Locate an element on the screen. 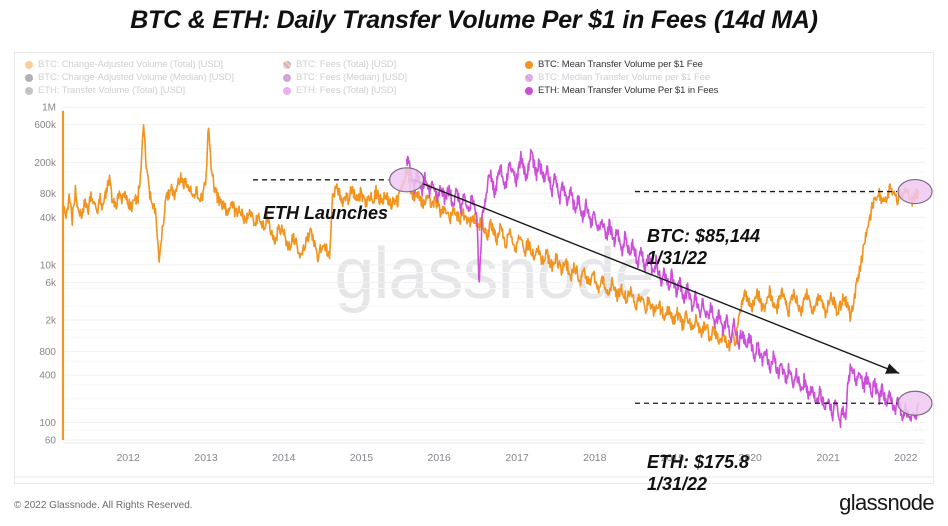 This screenshot has height=526, width=948. legend-item-eth-transfer-volume-total: ETH: Transfer Volume (Total) [USD] is located at coordinates (154, 90).